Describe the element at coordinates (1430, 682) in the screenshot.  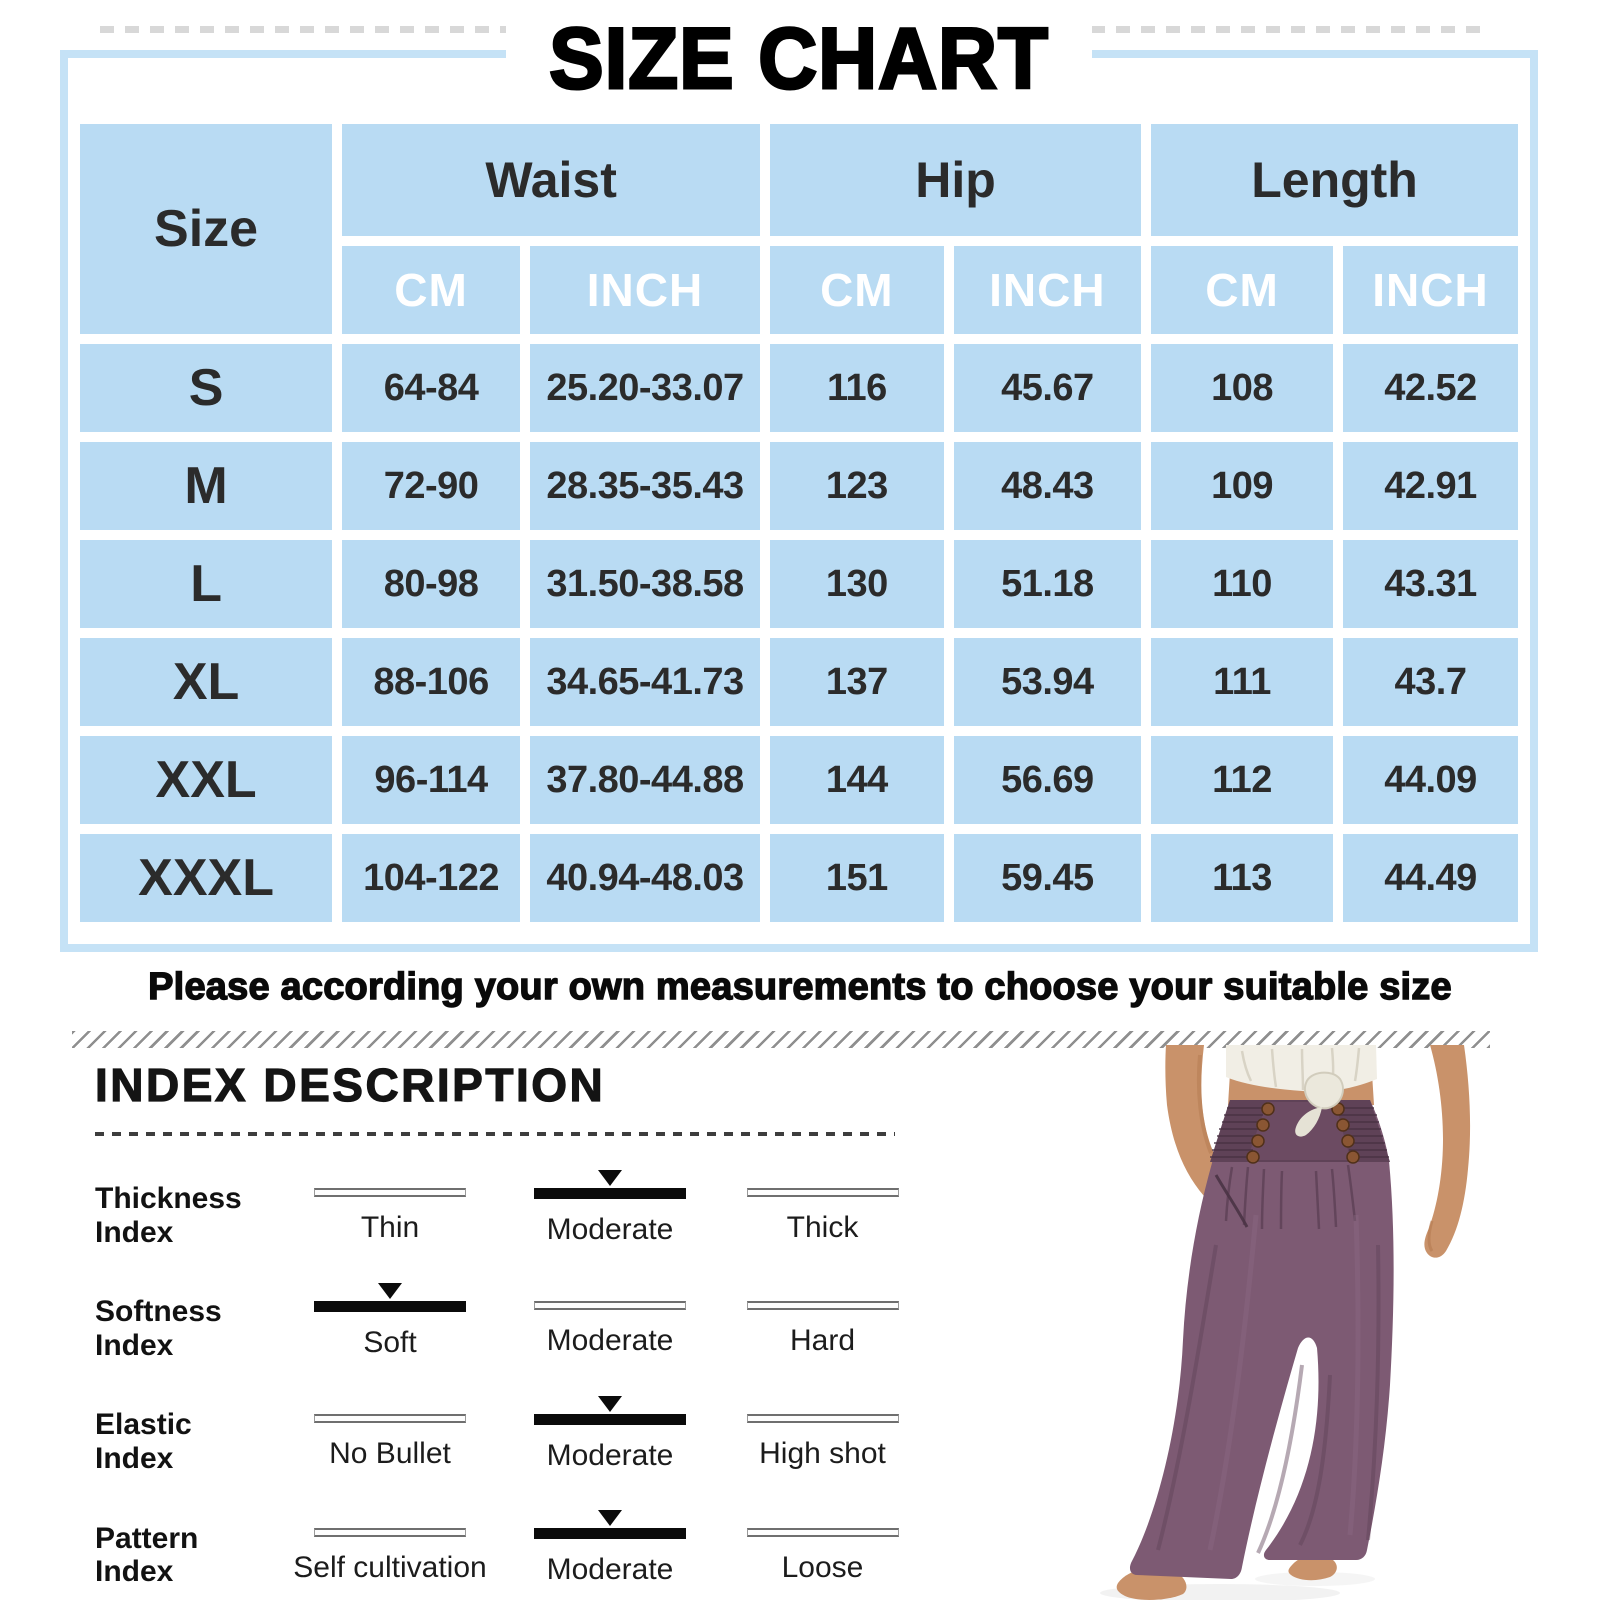
I see `length-inch-value: 43.7` at that location.